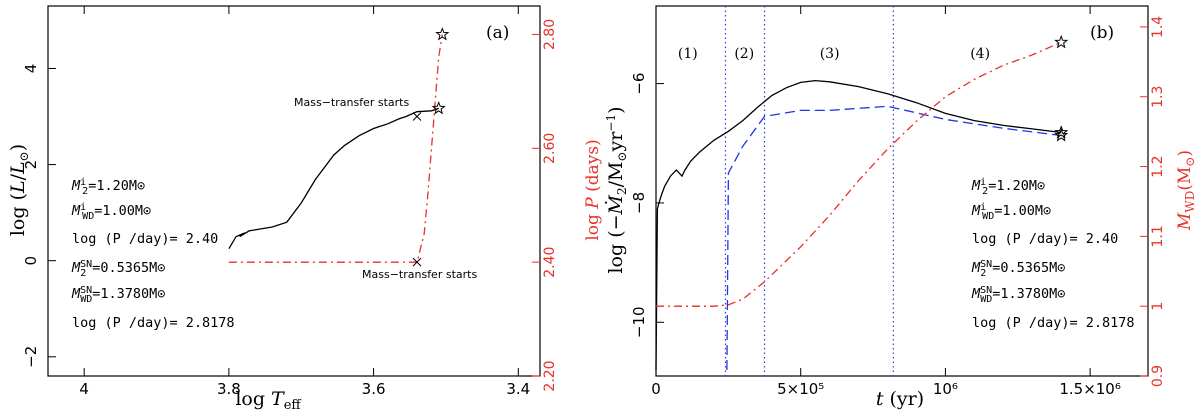 The image size is (1200, 412). I want to click on panel-a-ytick-label: 4, so click(31, 69).